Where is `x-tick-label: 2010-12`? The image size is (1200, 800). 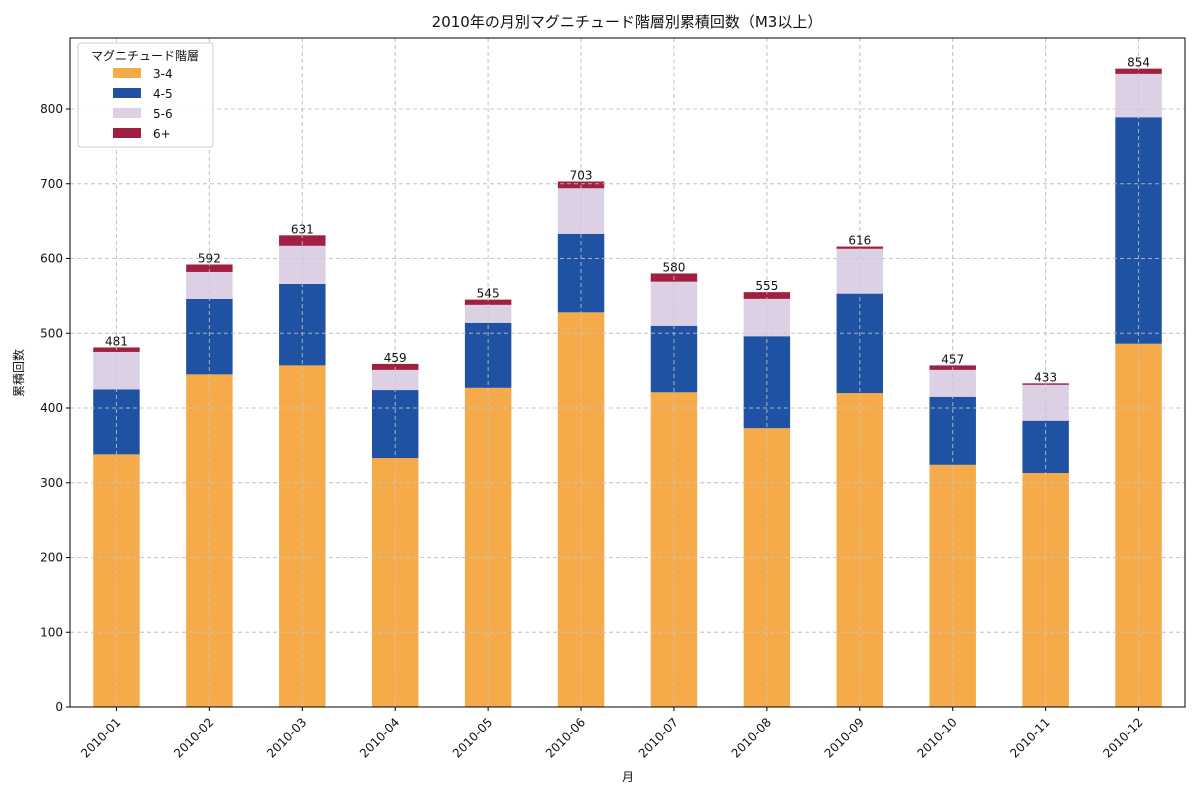
x-tick-label: 2010-12 is located at coordinates (1122, 737).